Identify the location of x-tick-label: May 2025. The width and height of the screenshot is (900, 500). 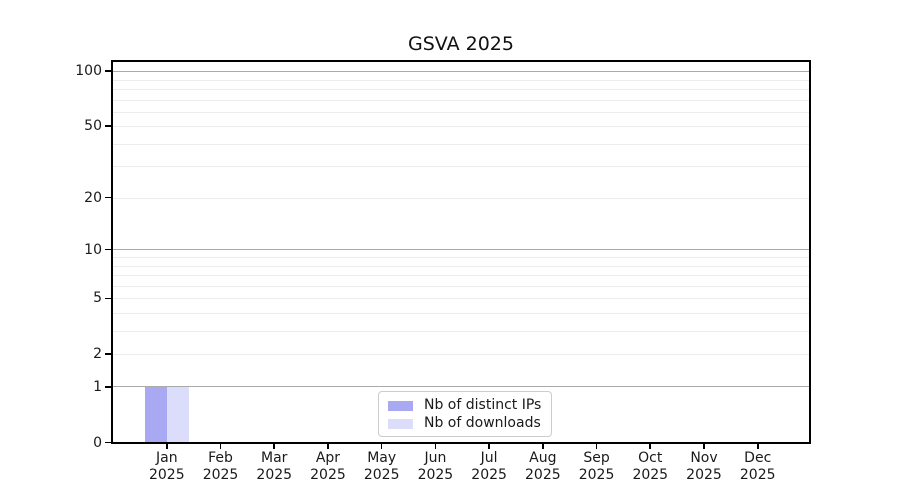
(382, 467).